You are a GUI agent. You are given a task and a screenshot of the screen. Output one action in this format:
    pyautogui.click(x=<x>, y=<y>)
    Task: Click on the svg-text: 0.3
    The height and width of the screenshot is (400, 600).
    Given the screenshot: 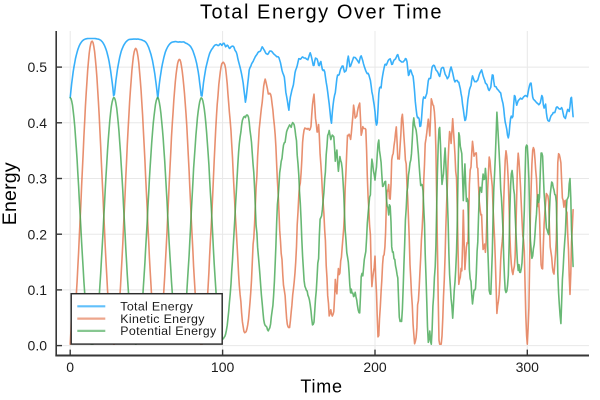 What is the action you would take?
    pyautogui.click(x=38, y=179)
    